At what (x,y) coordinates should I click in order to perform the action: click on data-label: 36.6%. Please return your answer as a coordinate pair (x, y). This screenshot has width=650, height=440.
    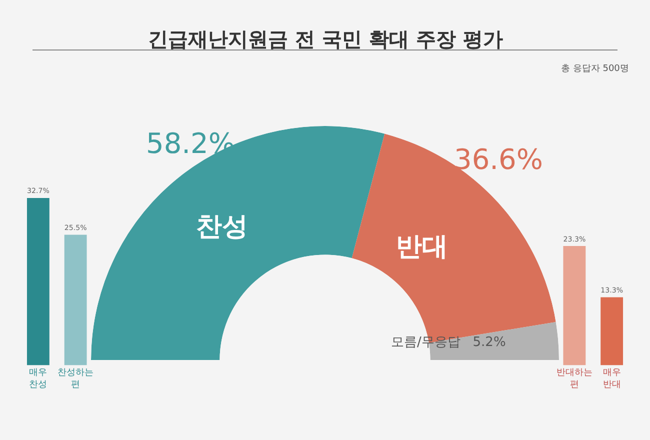
    Looking at the image, I should click on (498, 159).